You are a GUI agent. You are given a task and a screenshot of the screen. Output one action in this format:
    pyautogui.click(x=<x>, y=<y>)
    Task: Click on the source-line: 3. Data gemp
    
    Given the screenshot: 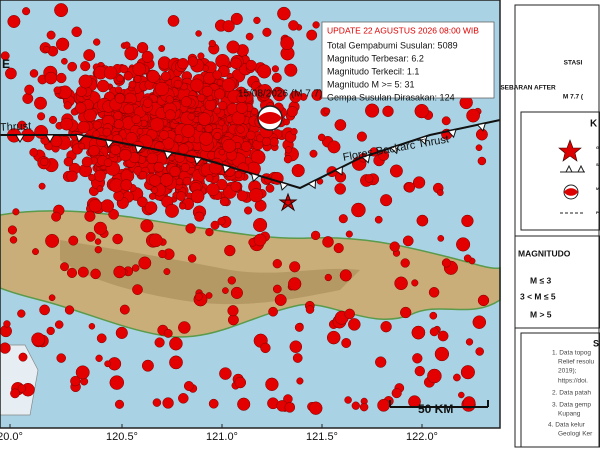 What is the action you would take?
    pyautogui.click(x=571, y=405)
    